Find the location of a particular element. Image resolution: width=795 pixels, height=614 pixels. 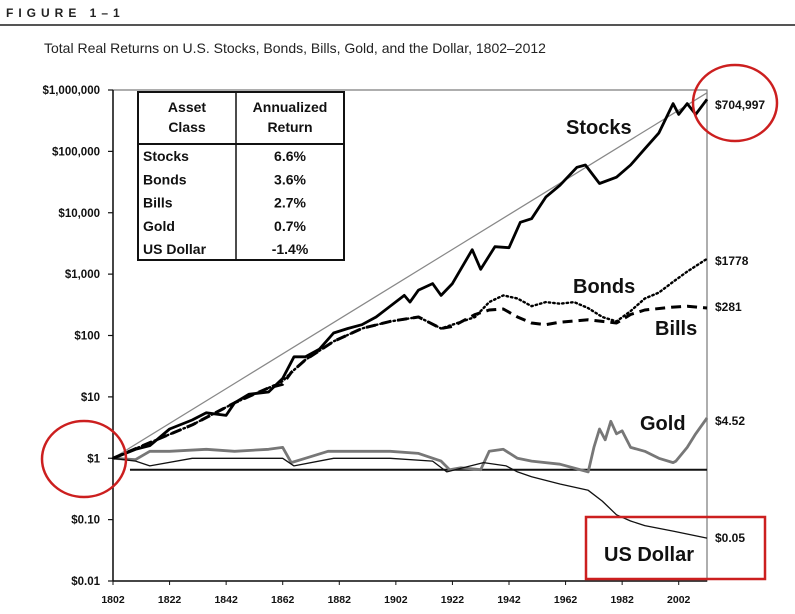

table-cell-return: -1.4% is located at coordinates (290, 249).